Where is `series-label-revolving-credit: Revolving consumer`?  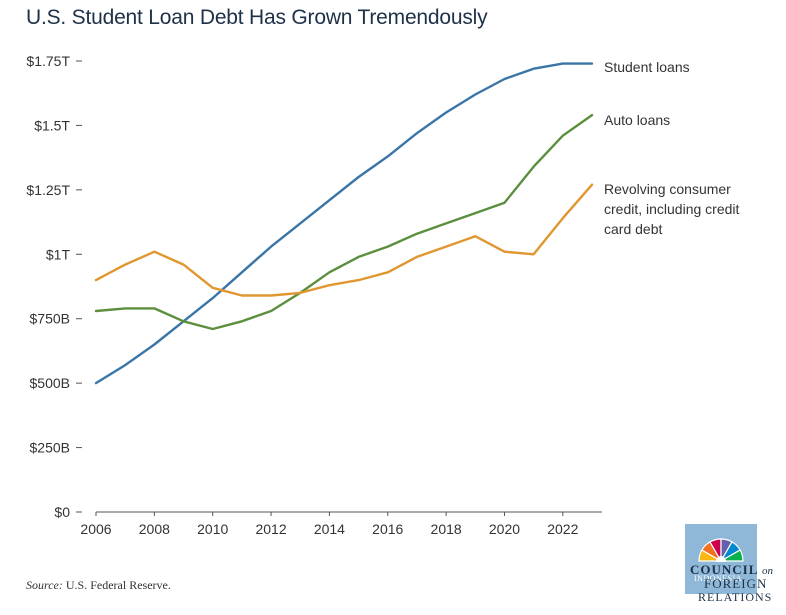
series-label-revolving-credit: Revolving consumer is located at coordinates (667, 189).